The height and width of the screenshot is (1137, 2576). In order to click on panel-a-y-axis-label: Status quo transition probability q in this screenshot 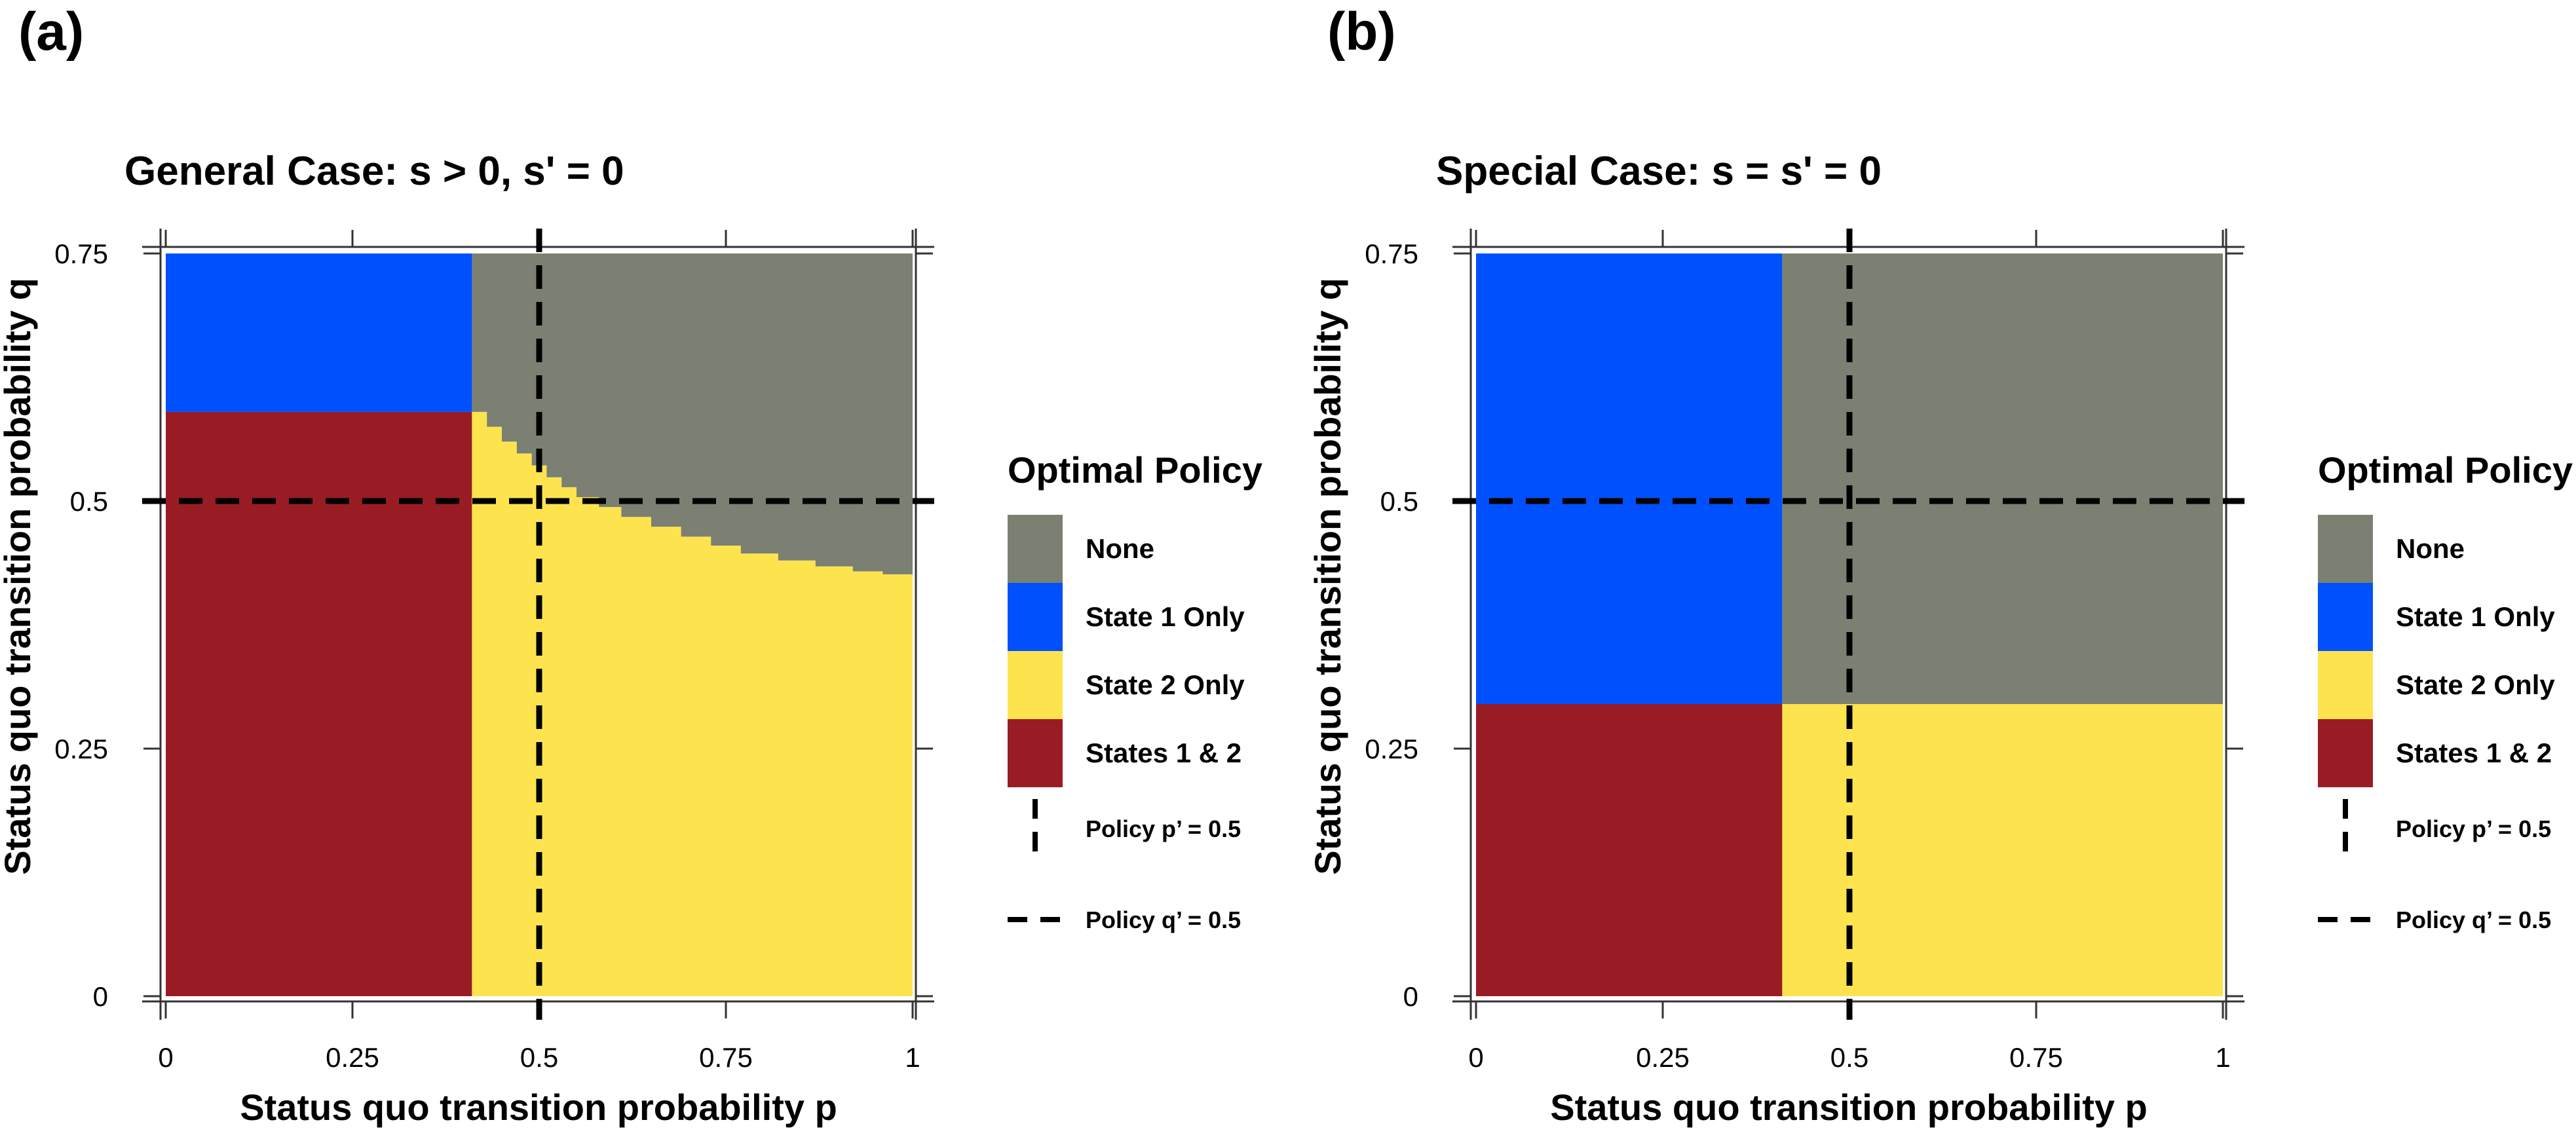, I will do `click(19, 576)`.